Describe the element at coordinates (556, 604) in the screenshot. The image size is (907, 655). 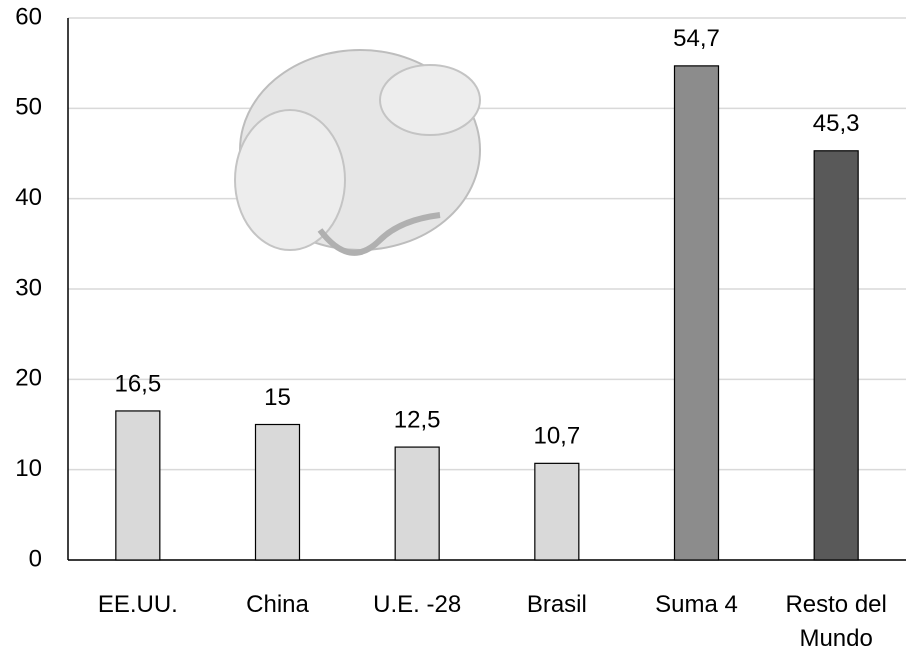
I see `x-tick-label: Brasil` at that location.